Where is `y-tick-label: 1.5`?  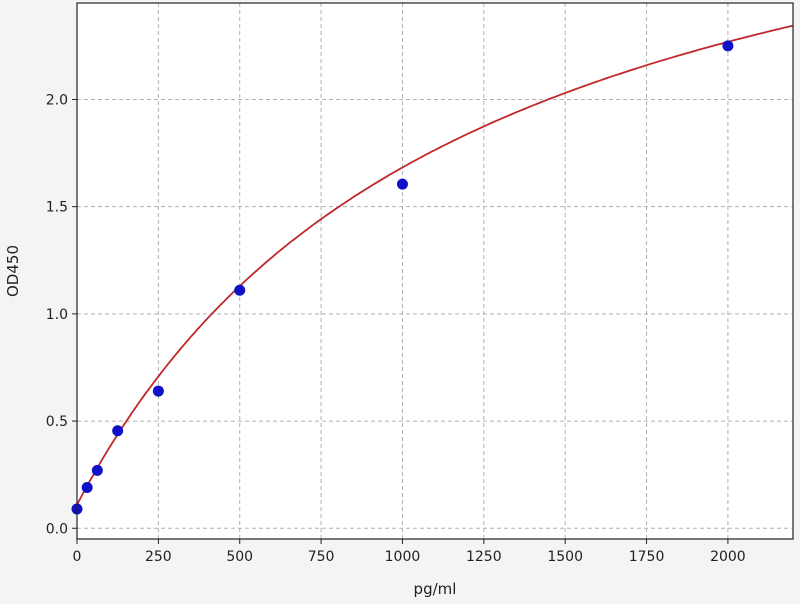 y-tick-label: 1.5 is located at coordinates (57, 208).